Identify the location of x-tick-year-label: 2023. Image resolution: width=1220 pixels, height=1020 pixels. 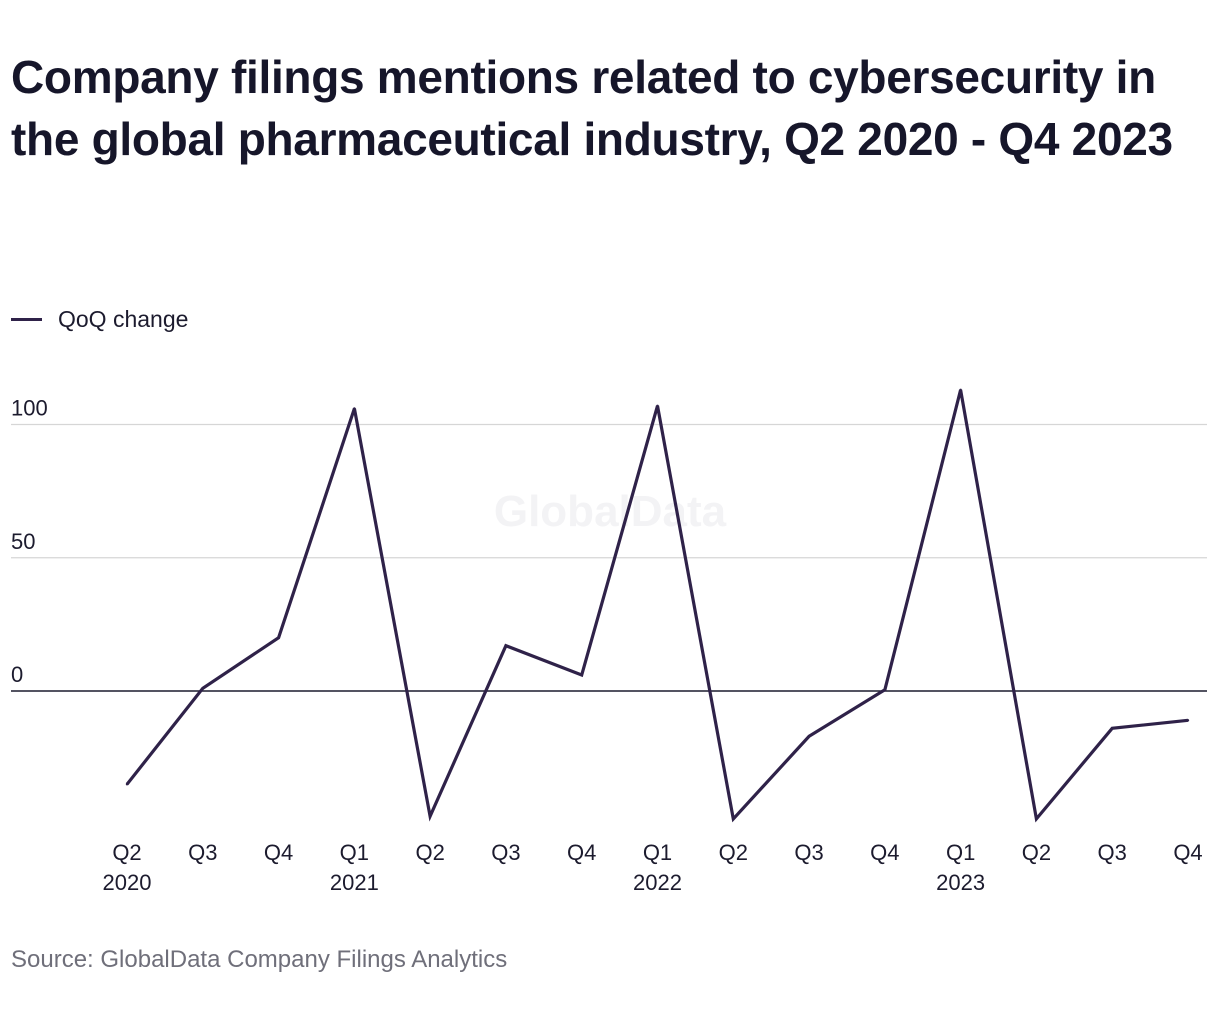
(960, 882).